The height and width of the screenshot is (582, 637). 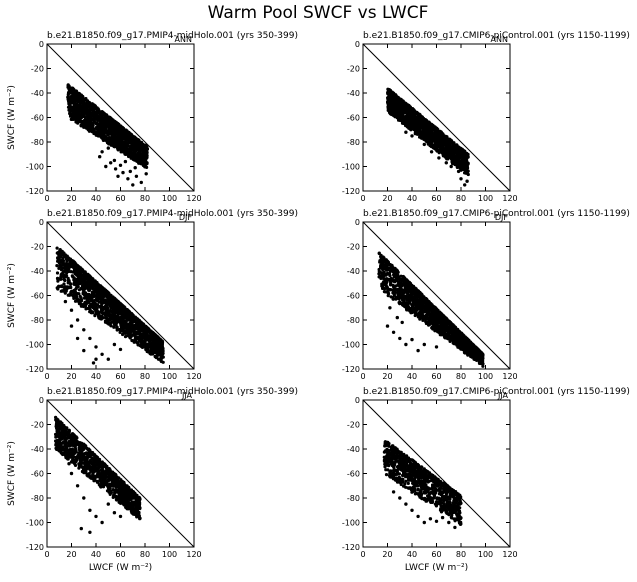 I want to click on x-tick-label: 0, so click(x=362, y=198).